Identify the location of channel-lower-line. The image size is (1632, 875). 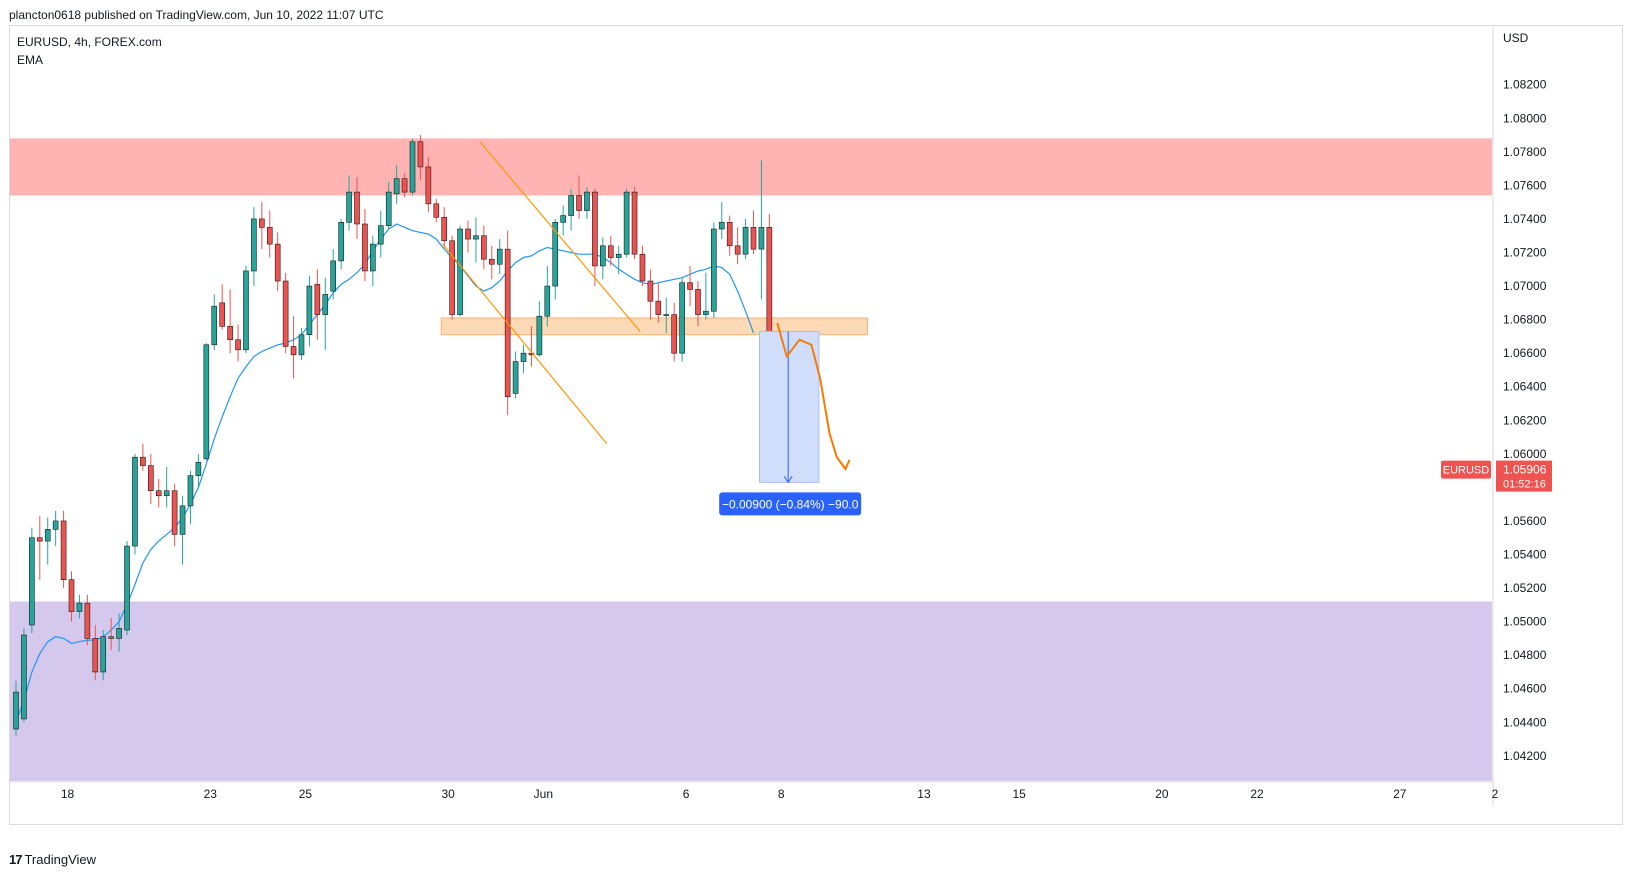
(525, 344).